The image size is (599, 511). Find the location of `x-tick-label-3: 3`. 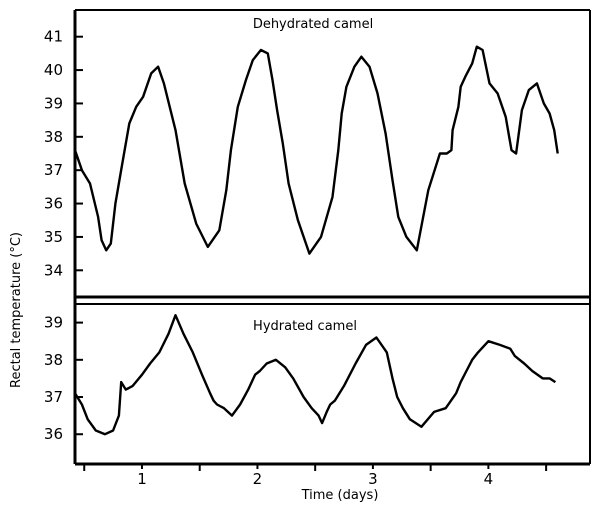

x-tick-label-3: 3 is located at coordinates (373, 479).